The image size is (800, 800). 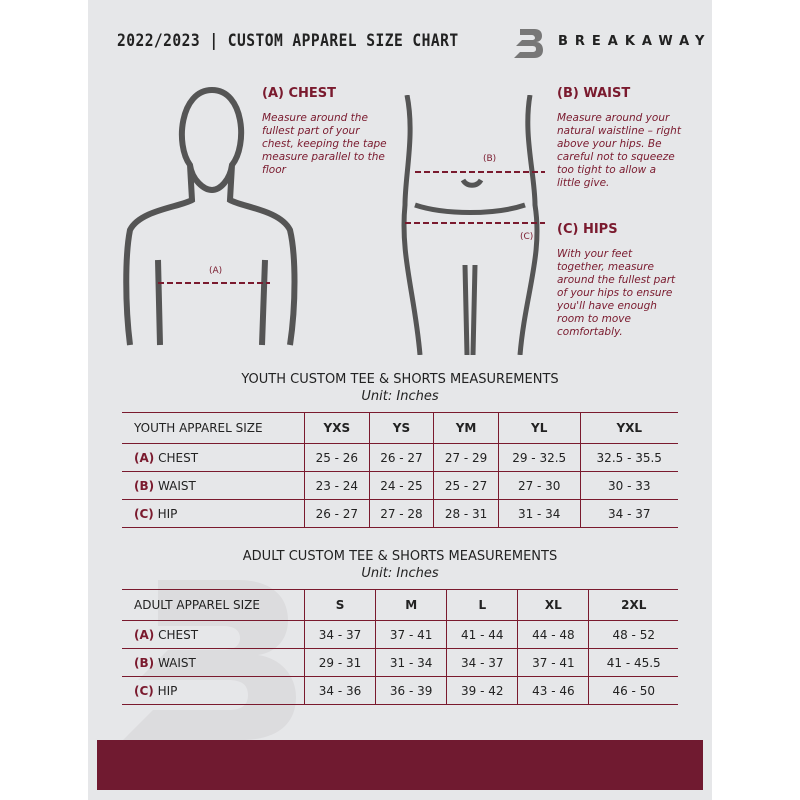 What do you see at coordinates (466, 457) in the screenshot?
I see `cell: 27 - 29` at bounding box center [466, 457].